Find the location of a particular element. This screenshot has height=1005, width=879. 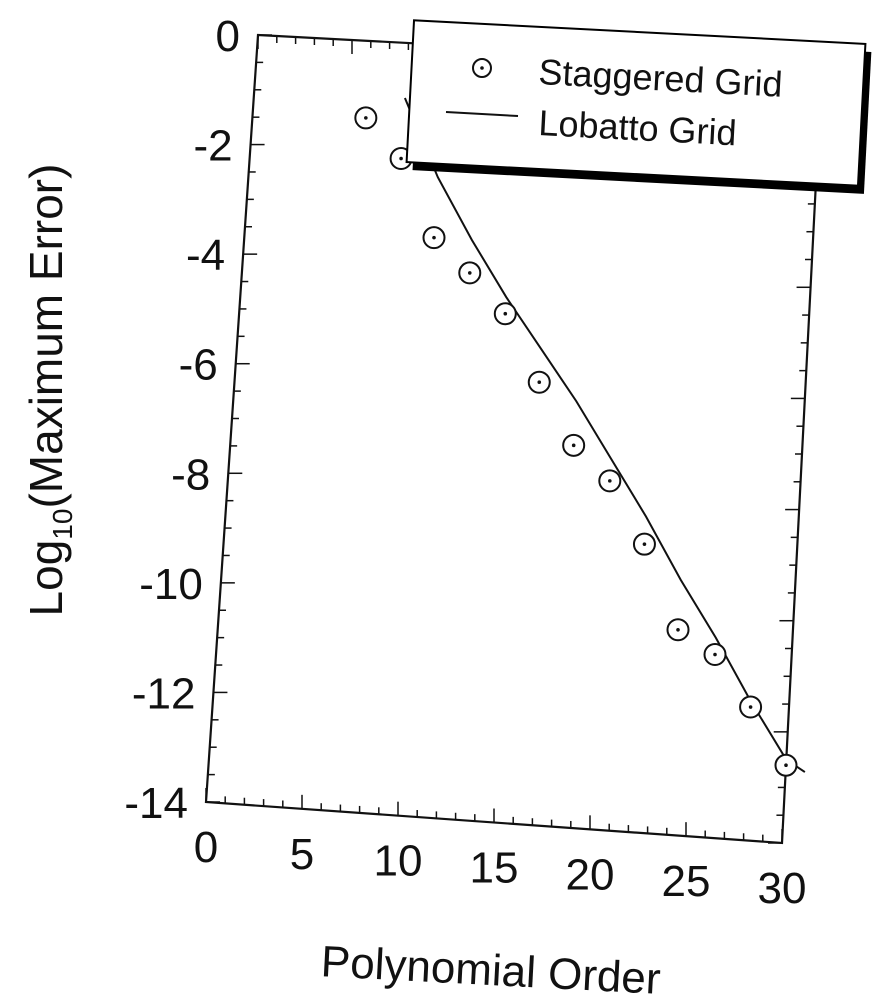

y-axis-title-subscript: 10 is located at coordinates (62, 524).